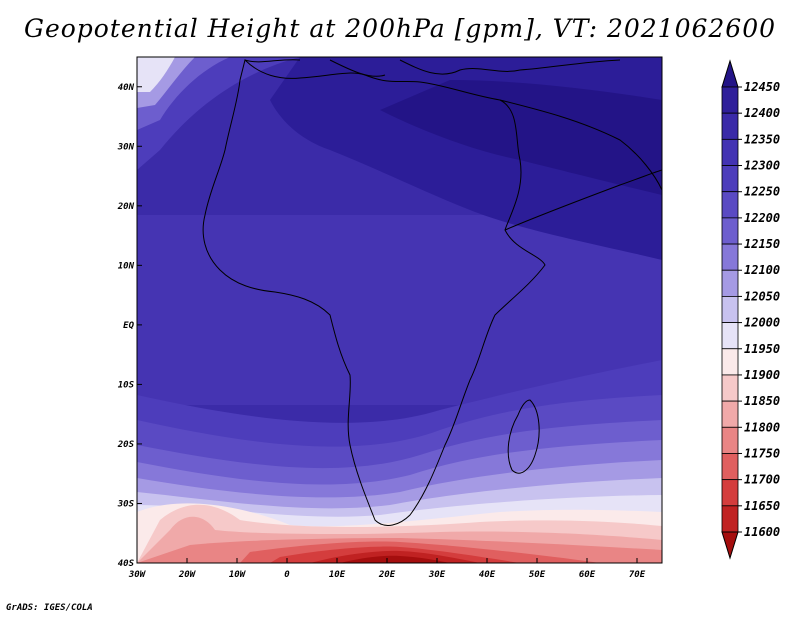 The image size is (800, 618). I want to click on colorbar-label: 11600, so click(762, 532).